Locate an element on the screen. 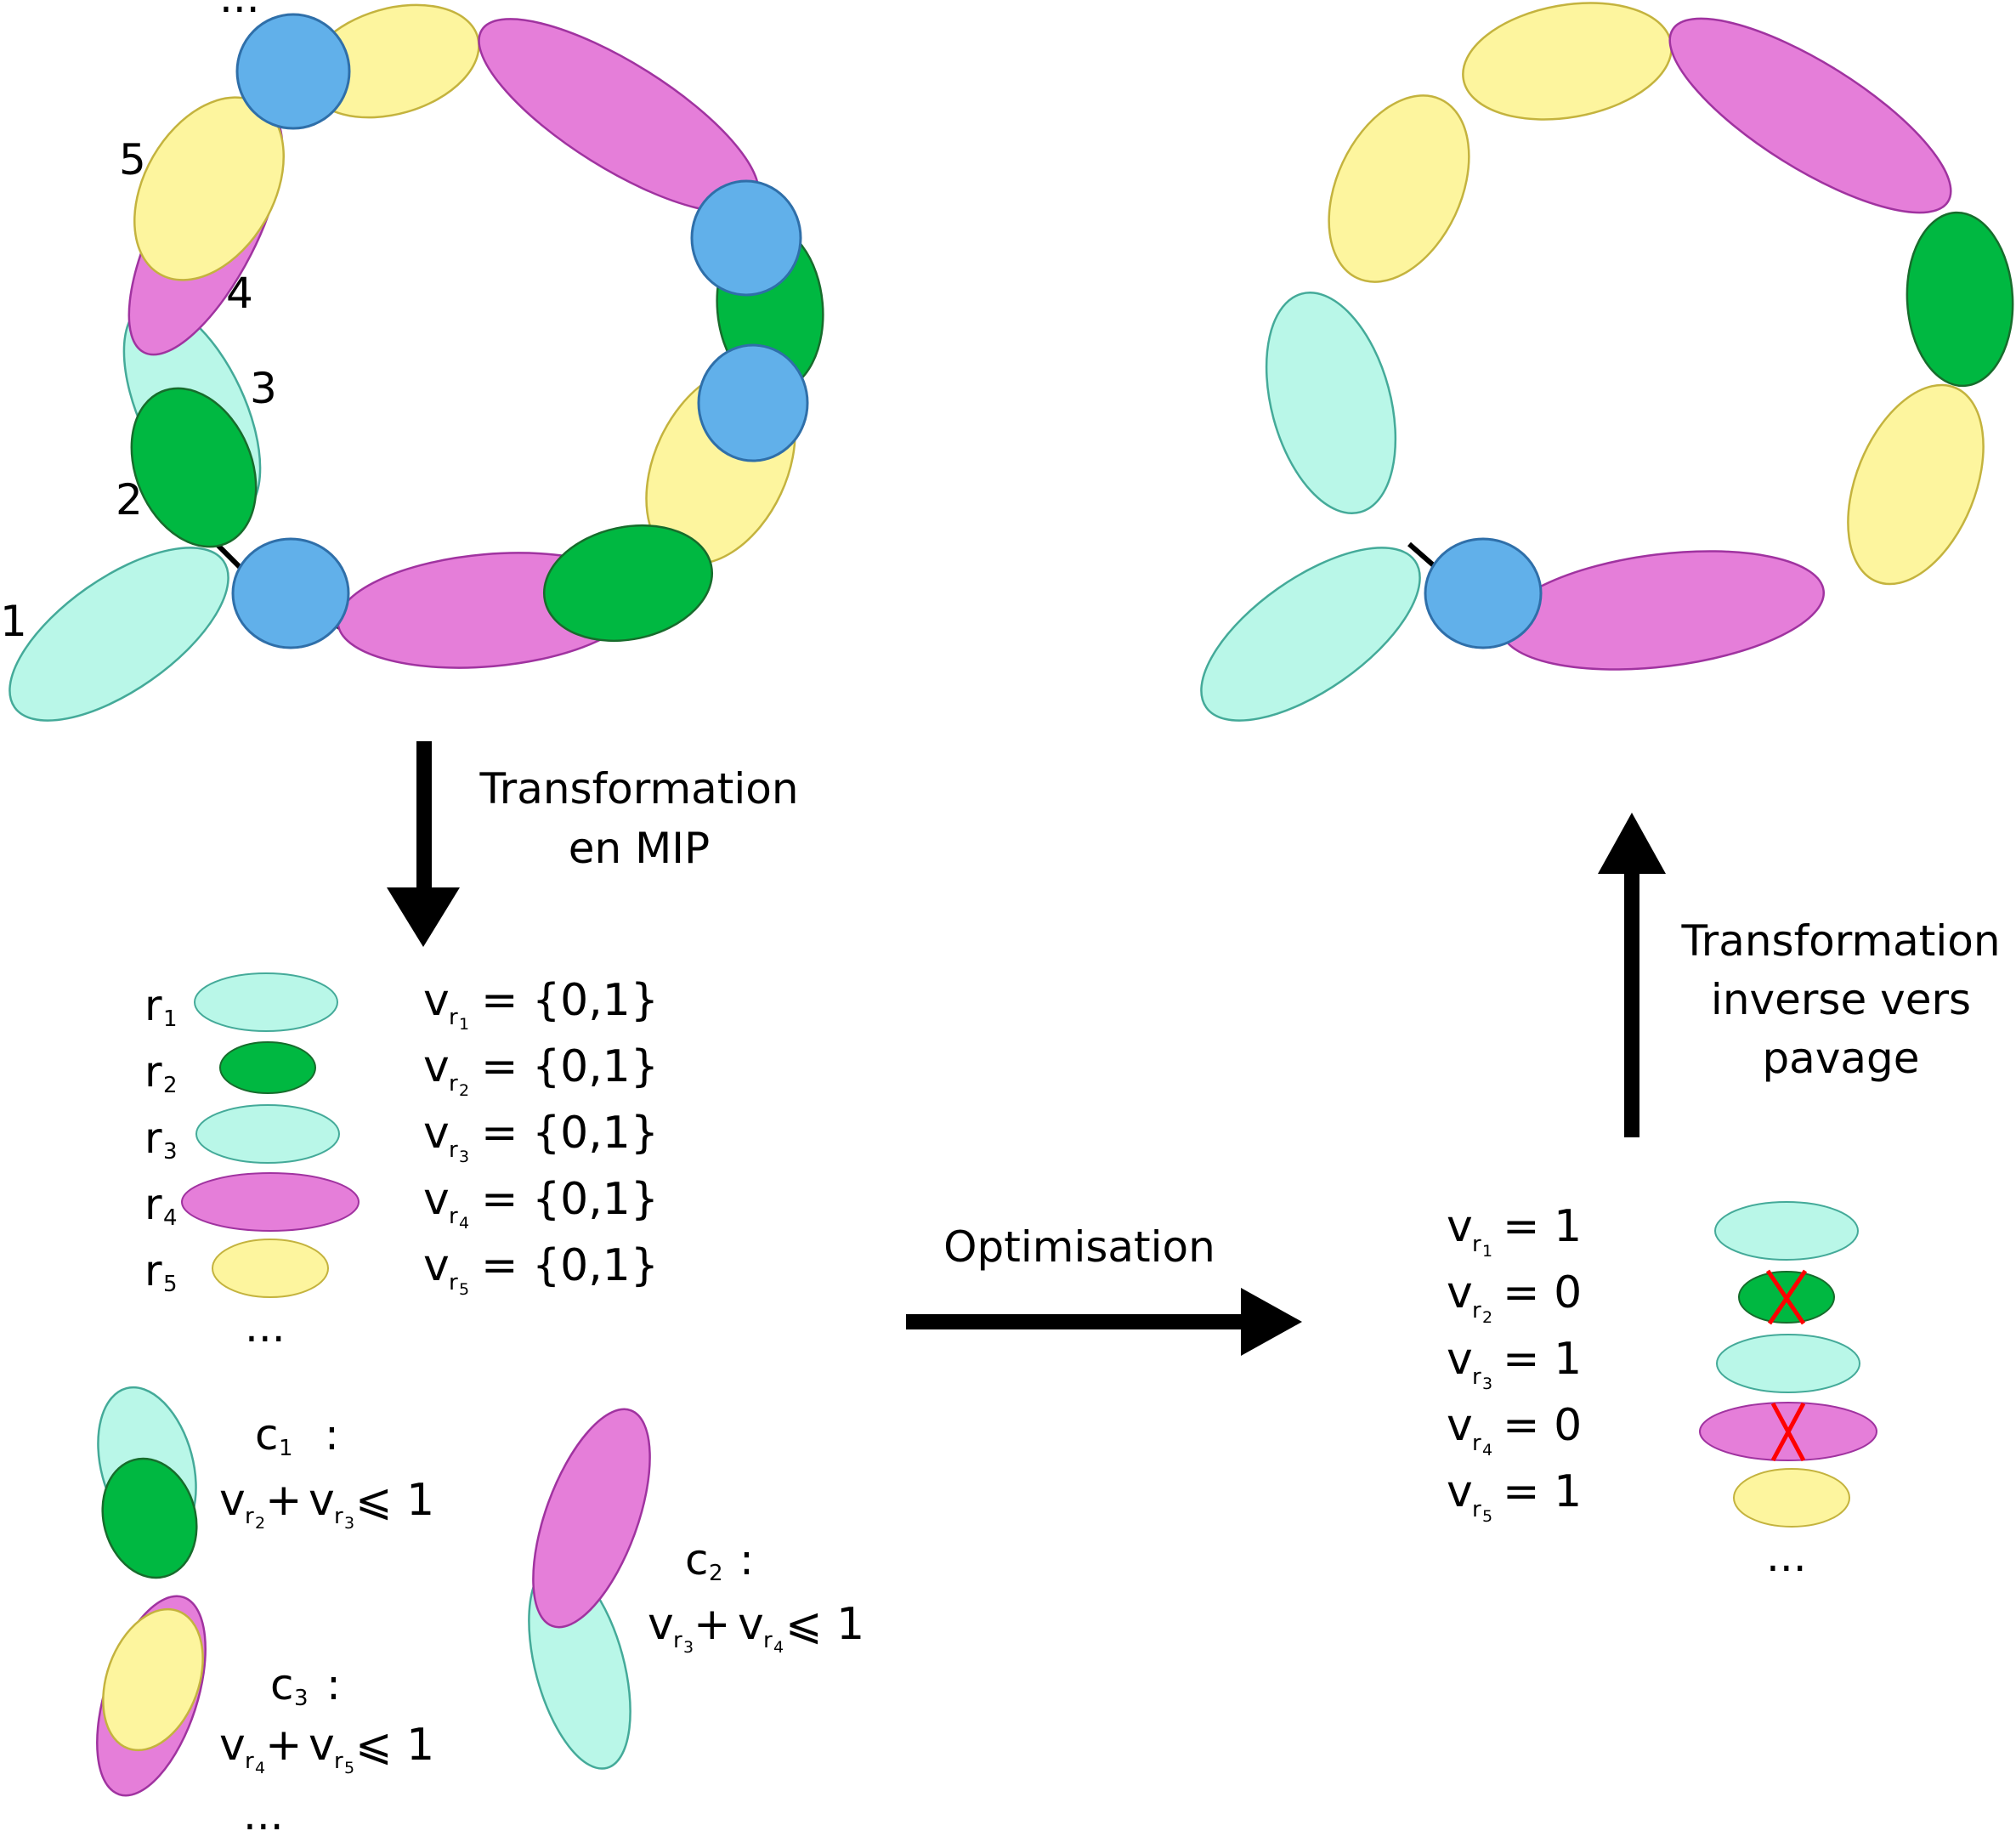  arrow-shaft is located at coordinates (1077, 1321).